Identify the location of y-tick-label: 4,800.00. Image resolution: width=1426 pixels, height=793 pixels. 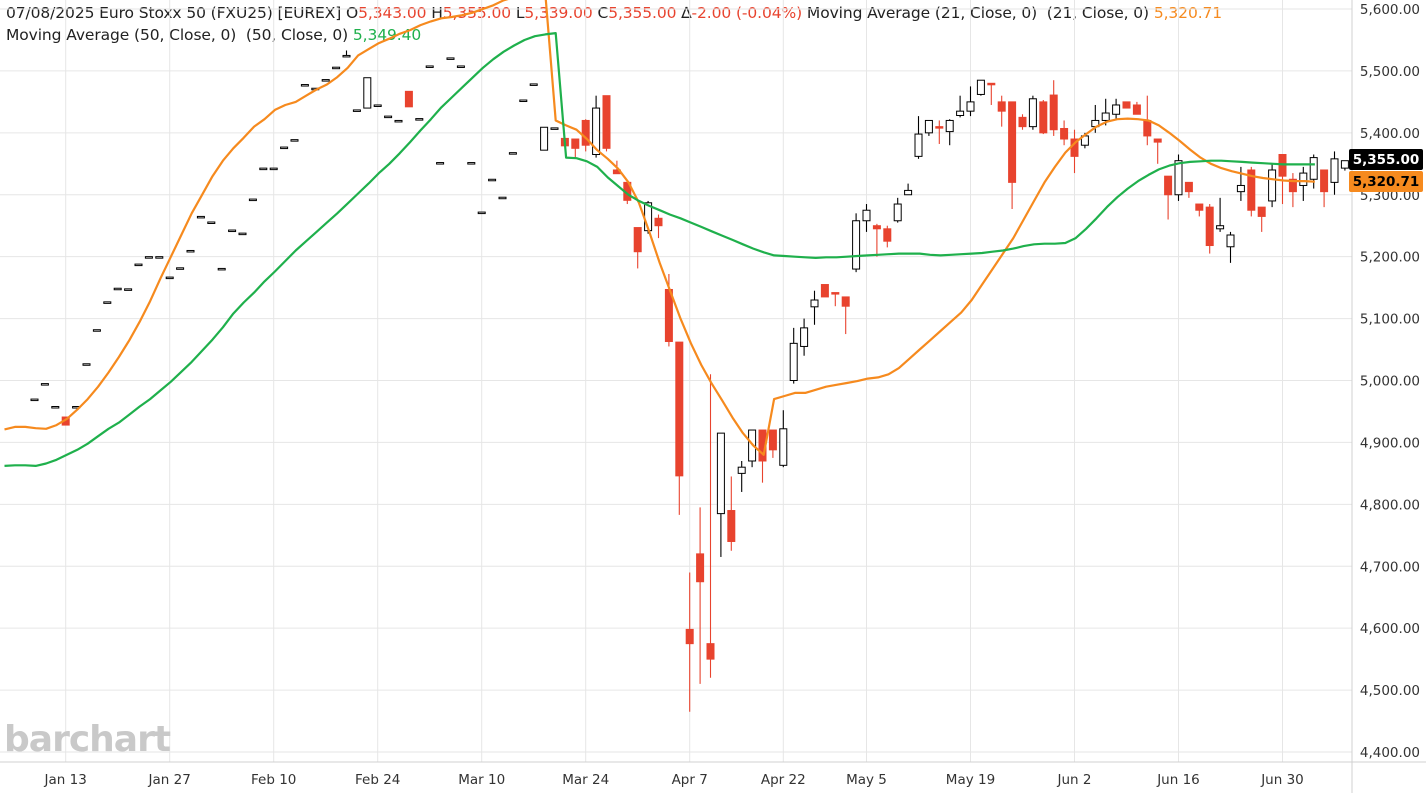
(1390, 505).